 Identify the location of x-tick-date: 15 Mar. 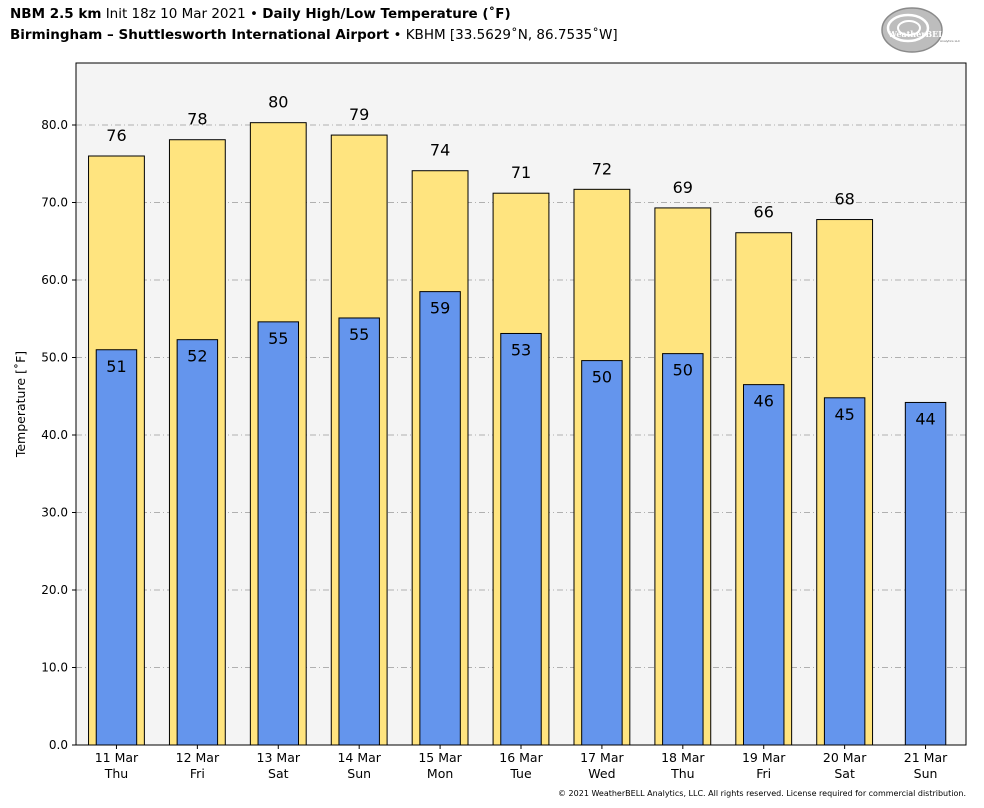
(440, 757).